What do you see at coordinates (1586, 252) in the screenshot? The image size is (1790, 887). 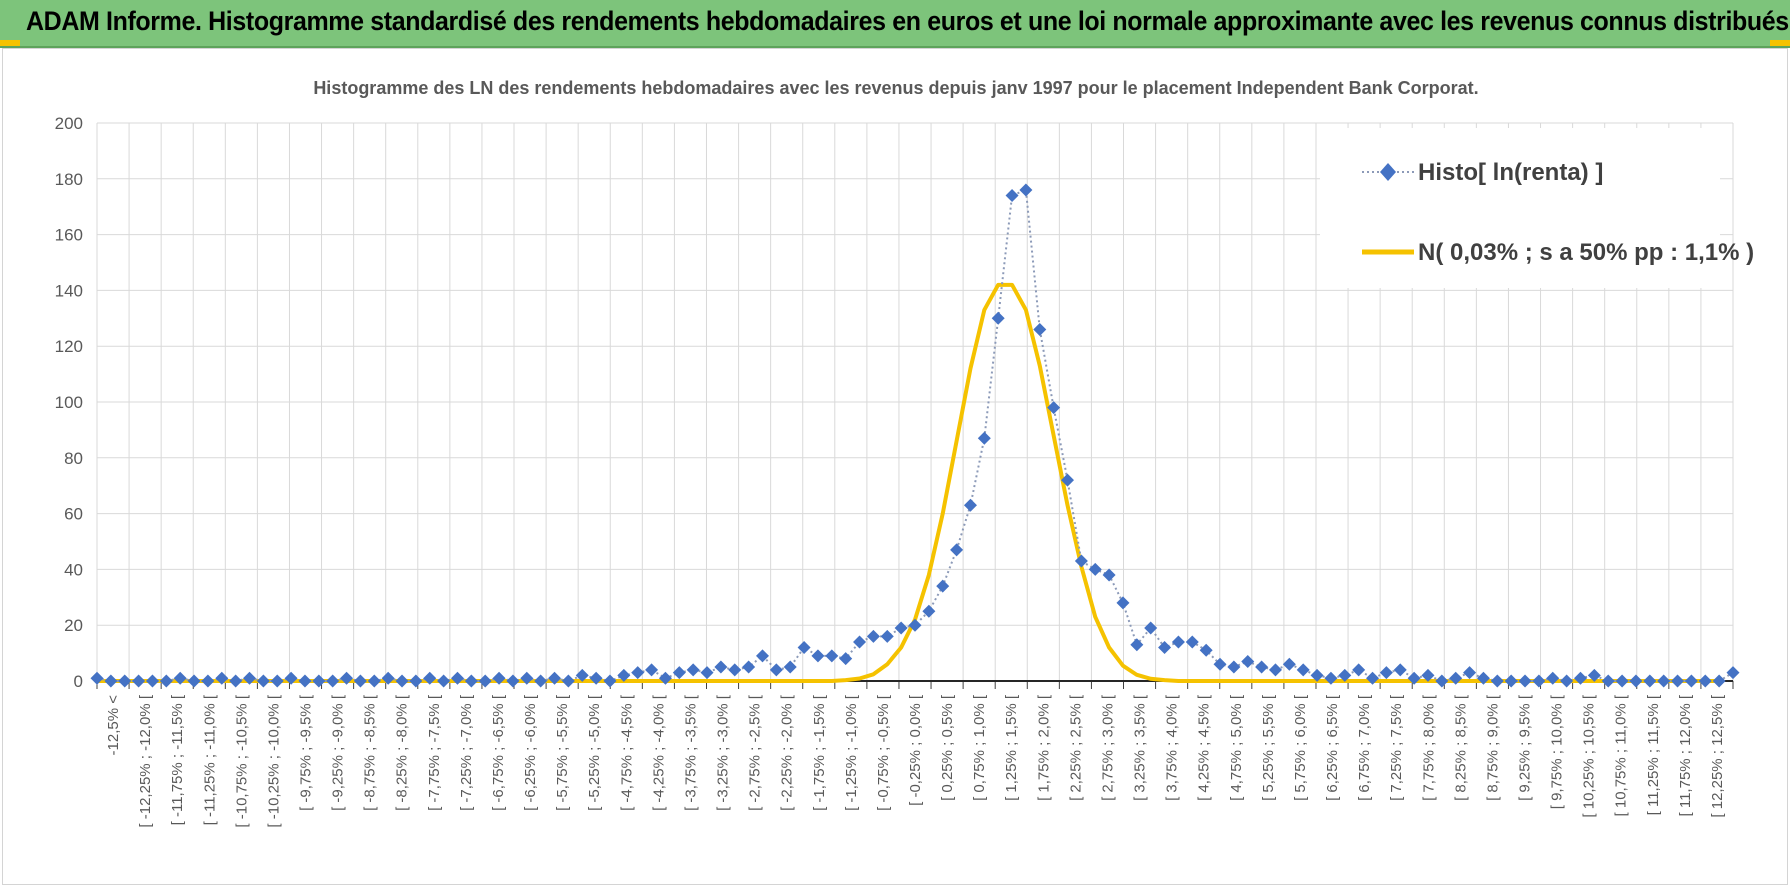 I see `legend-normal-label: N( 0,03% ; s a 50% pp : 1,1% )` at bounding box center [1586, 252].